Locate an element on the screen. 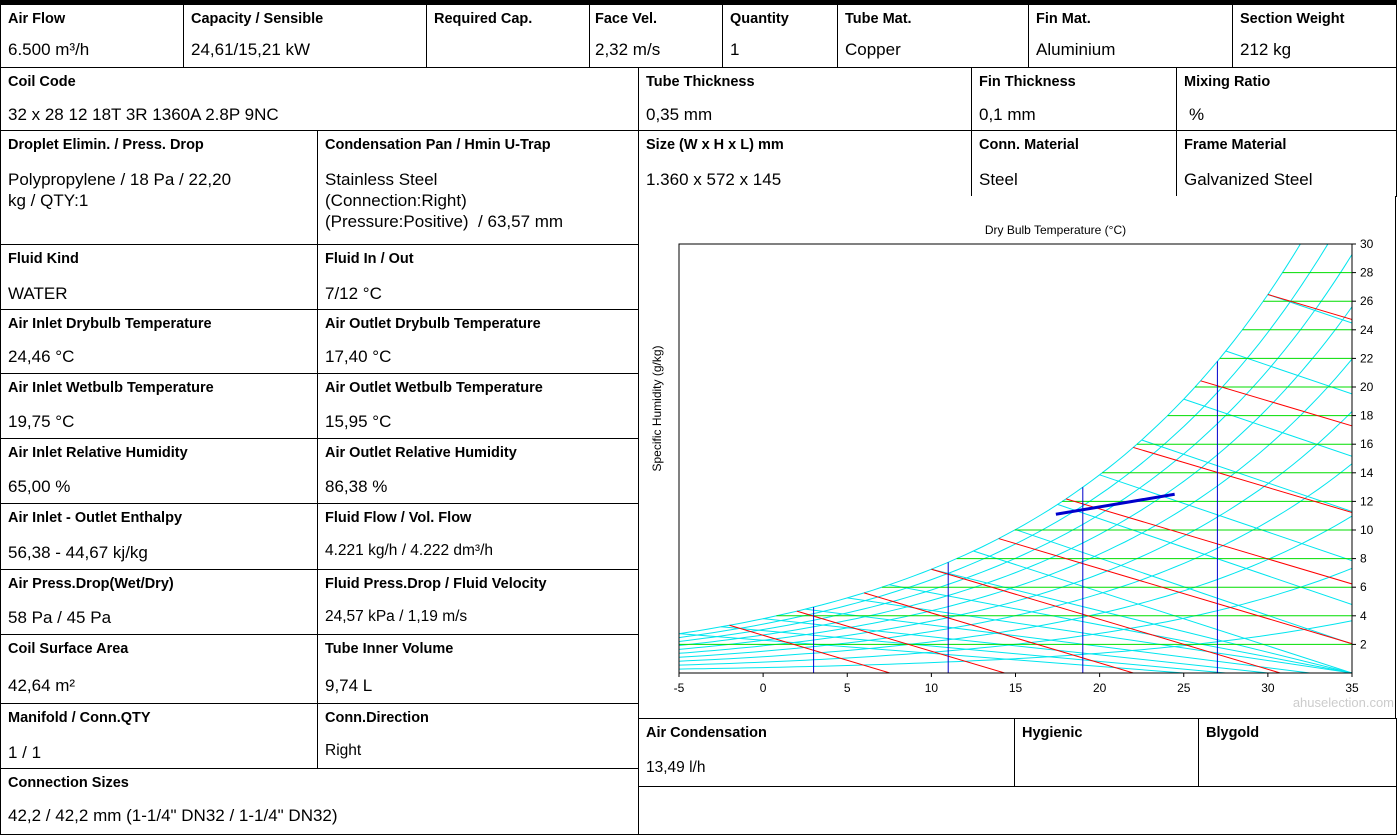 The height and width of the screenshot is (835, 1397). fluid-in-out-cell: Fluid In / Out 7/12 °C is located at coordinates (478, 277).